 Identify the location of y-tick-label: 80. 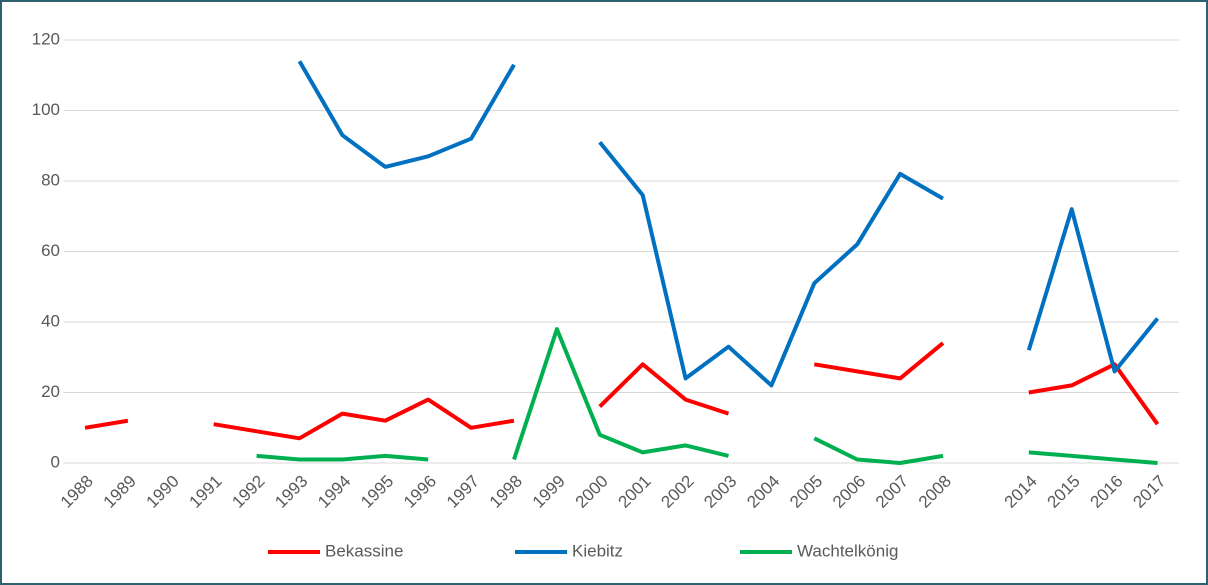
(50, 179).